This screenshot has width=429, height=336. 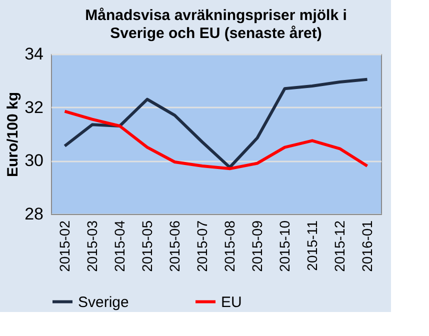 I want to click on x-tick-label: 2015-11, so click(x=312, y=245).